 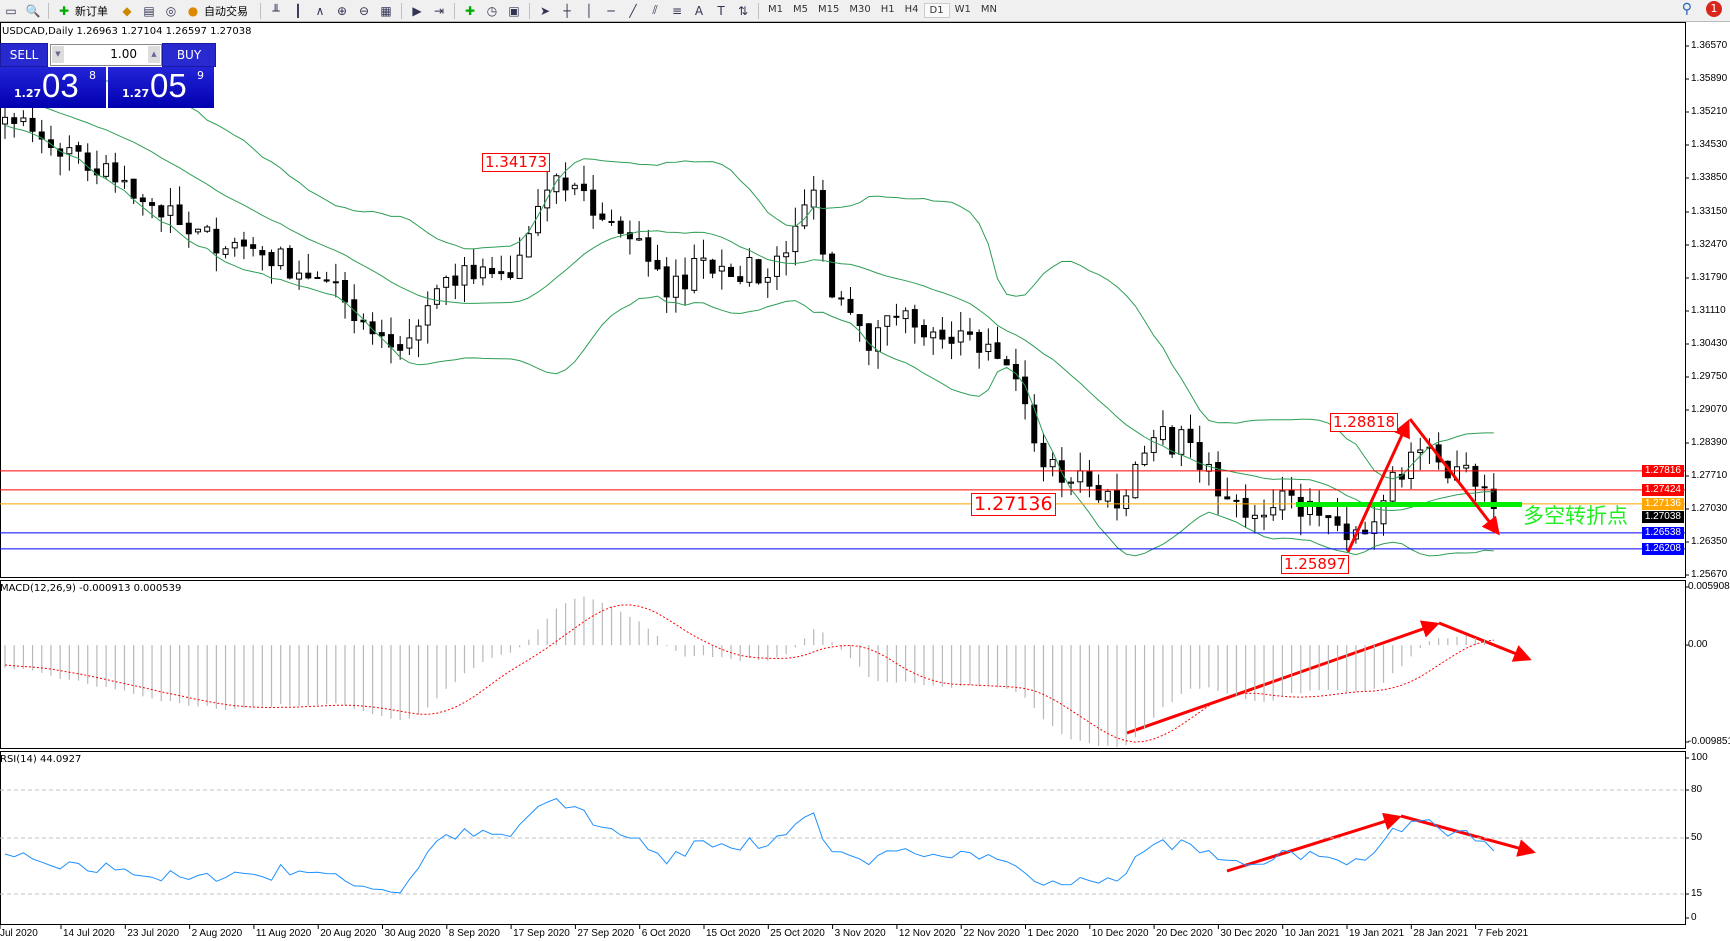 What do you see at coordinates (64, 10) in the screenshot?
I see `new-order-icon: ✚` at bounding box center [64, 10].